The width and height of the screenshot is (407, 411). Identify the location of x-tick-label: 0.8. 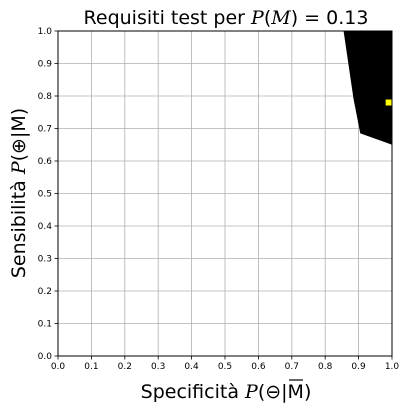
(325, 367).